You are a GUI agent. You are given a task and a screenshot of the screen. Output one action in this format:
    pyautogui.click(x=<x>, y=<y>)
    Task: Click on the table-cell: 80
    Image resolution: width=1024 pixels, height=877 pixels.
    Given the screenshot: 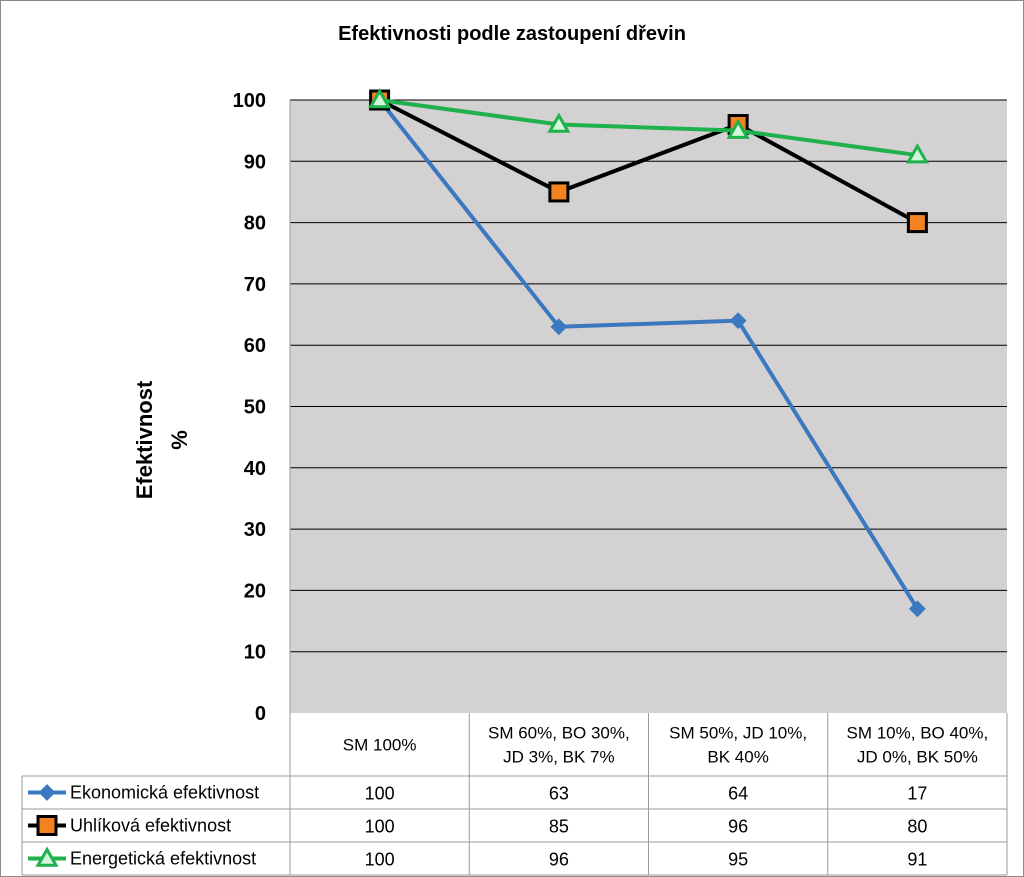 What is the action you would take?
    pyautogui.click(x=917, y=827)
    